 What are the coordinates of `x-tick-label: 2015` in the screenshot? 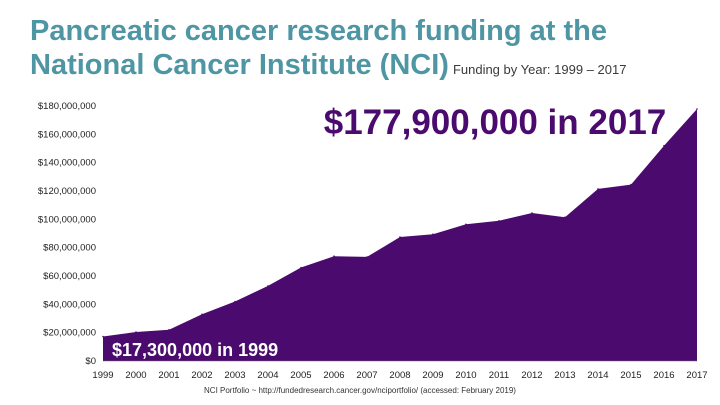 It's located at (630, 375).